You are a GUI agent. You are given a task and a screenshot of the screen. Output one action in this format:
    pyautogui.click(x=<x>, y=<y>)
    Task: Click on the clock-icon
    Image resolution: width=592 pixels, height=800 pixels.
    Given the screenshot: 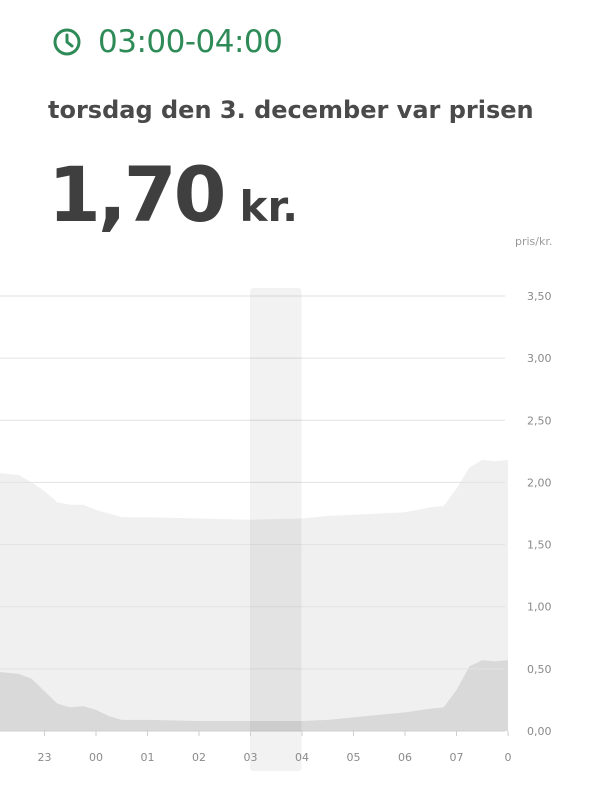 What is the action you would take?
    pyautogui.click(x=67, y=42)
    